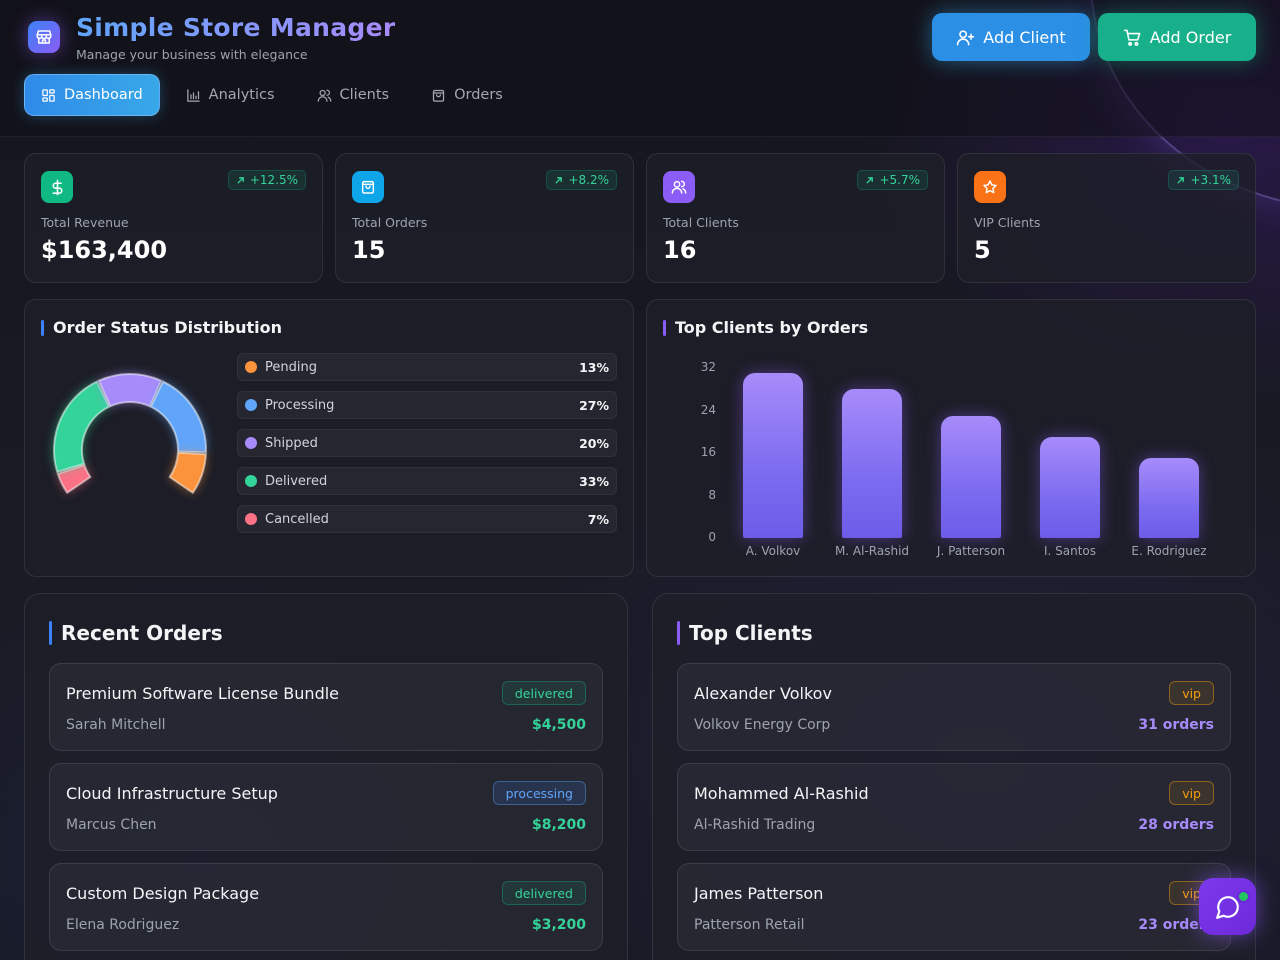 The width and height of the screenshot is (1280, 960). Describe the element at coordinates (427, 405) in the screenshot. I see `status-row-processing: Processing 27%` at that location.